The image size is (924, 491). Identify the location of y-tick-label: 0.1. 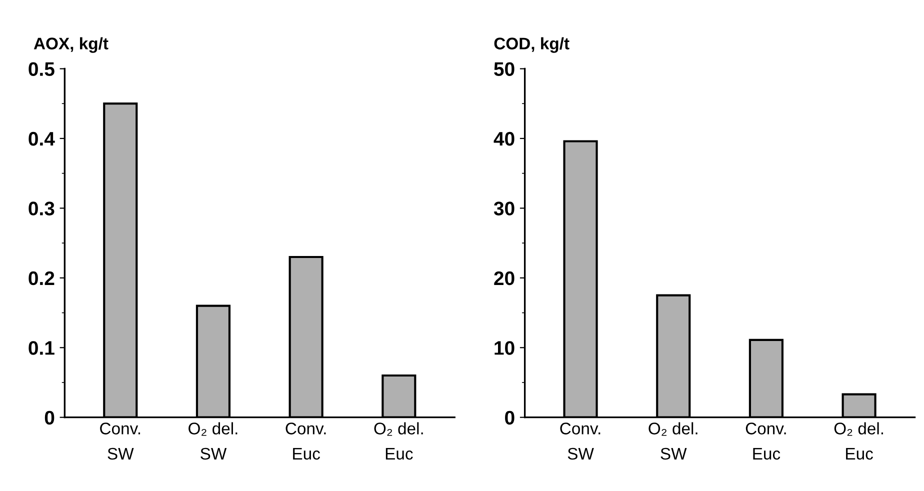
(41, 348).